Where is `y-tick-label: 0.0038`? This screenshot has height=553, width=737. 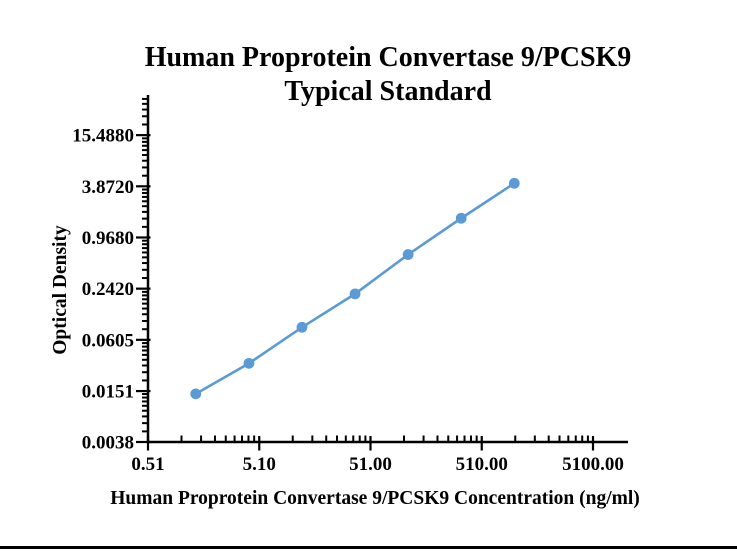 y-tick-label: 0.0038 is located at coordinates (108, 443).